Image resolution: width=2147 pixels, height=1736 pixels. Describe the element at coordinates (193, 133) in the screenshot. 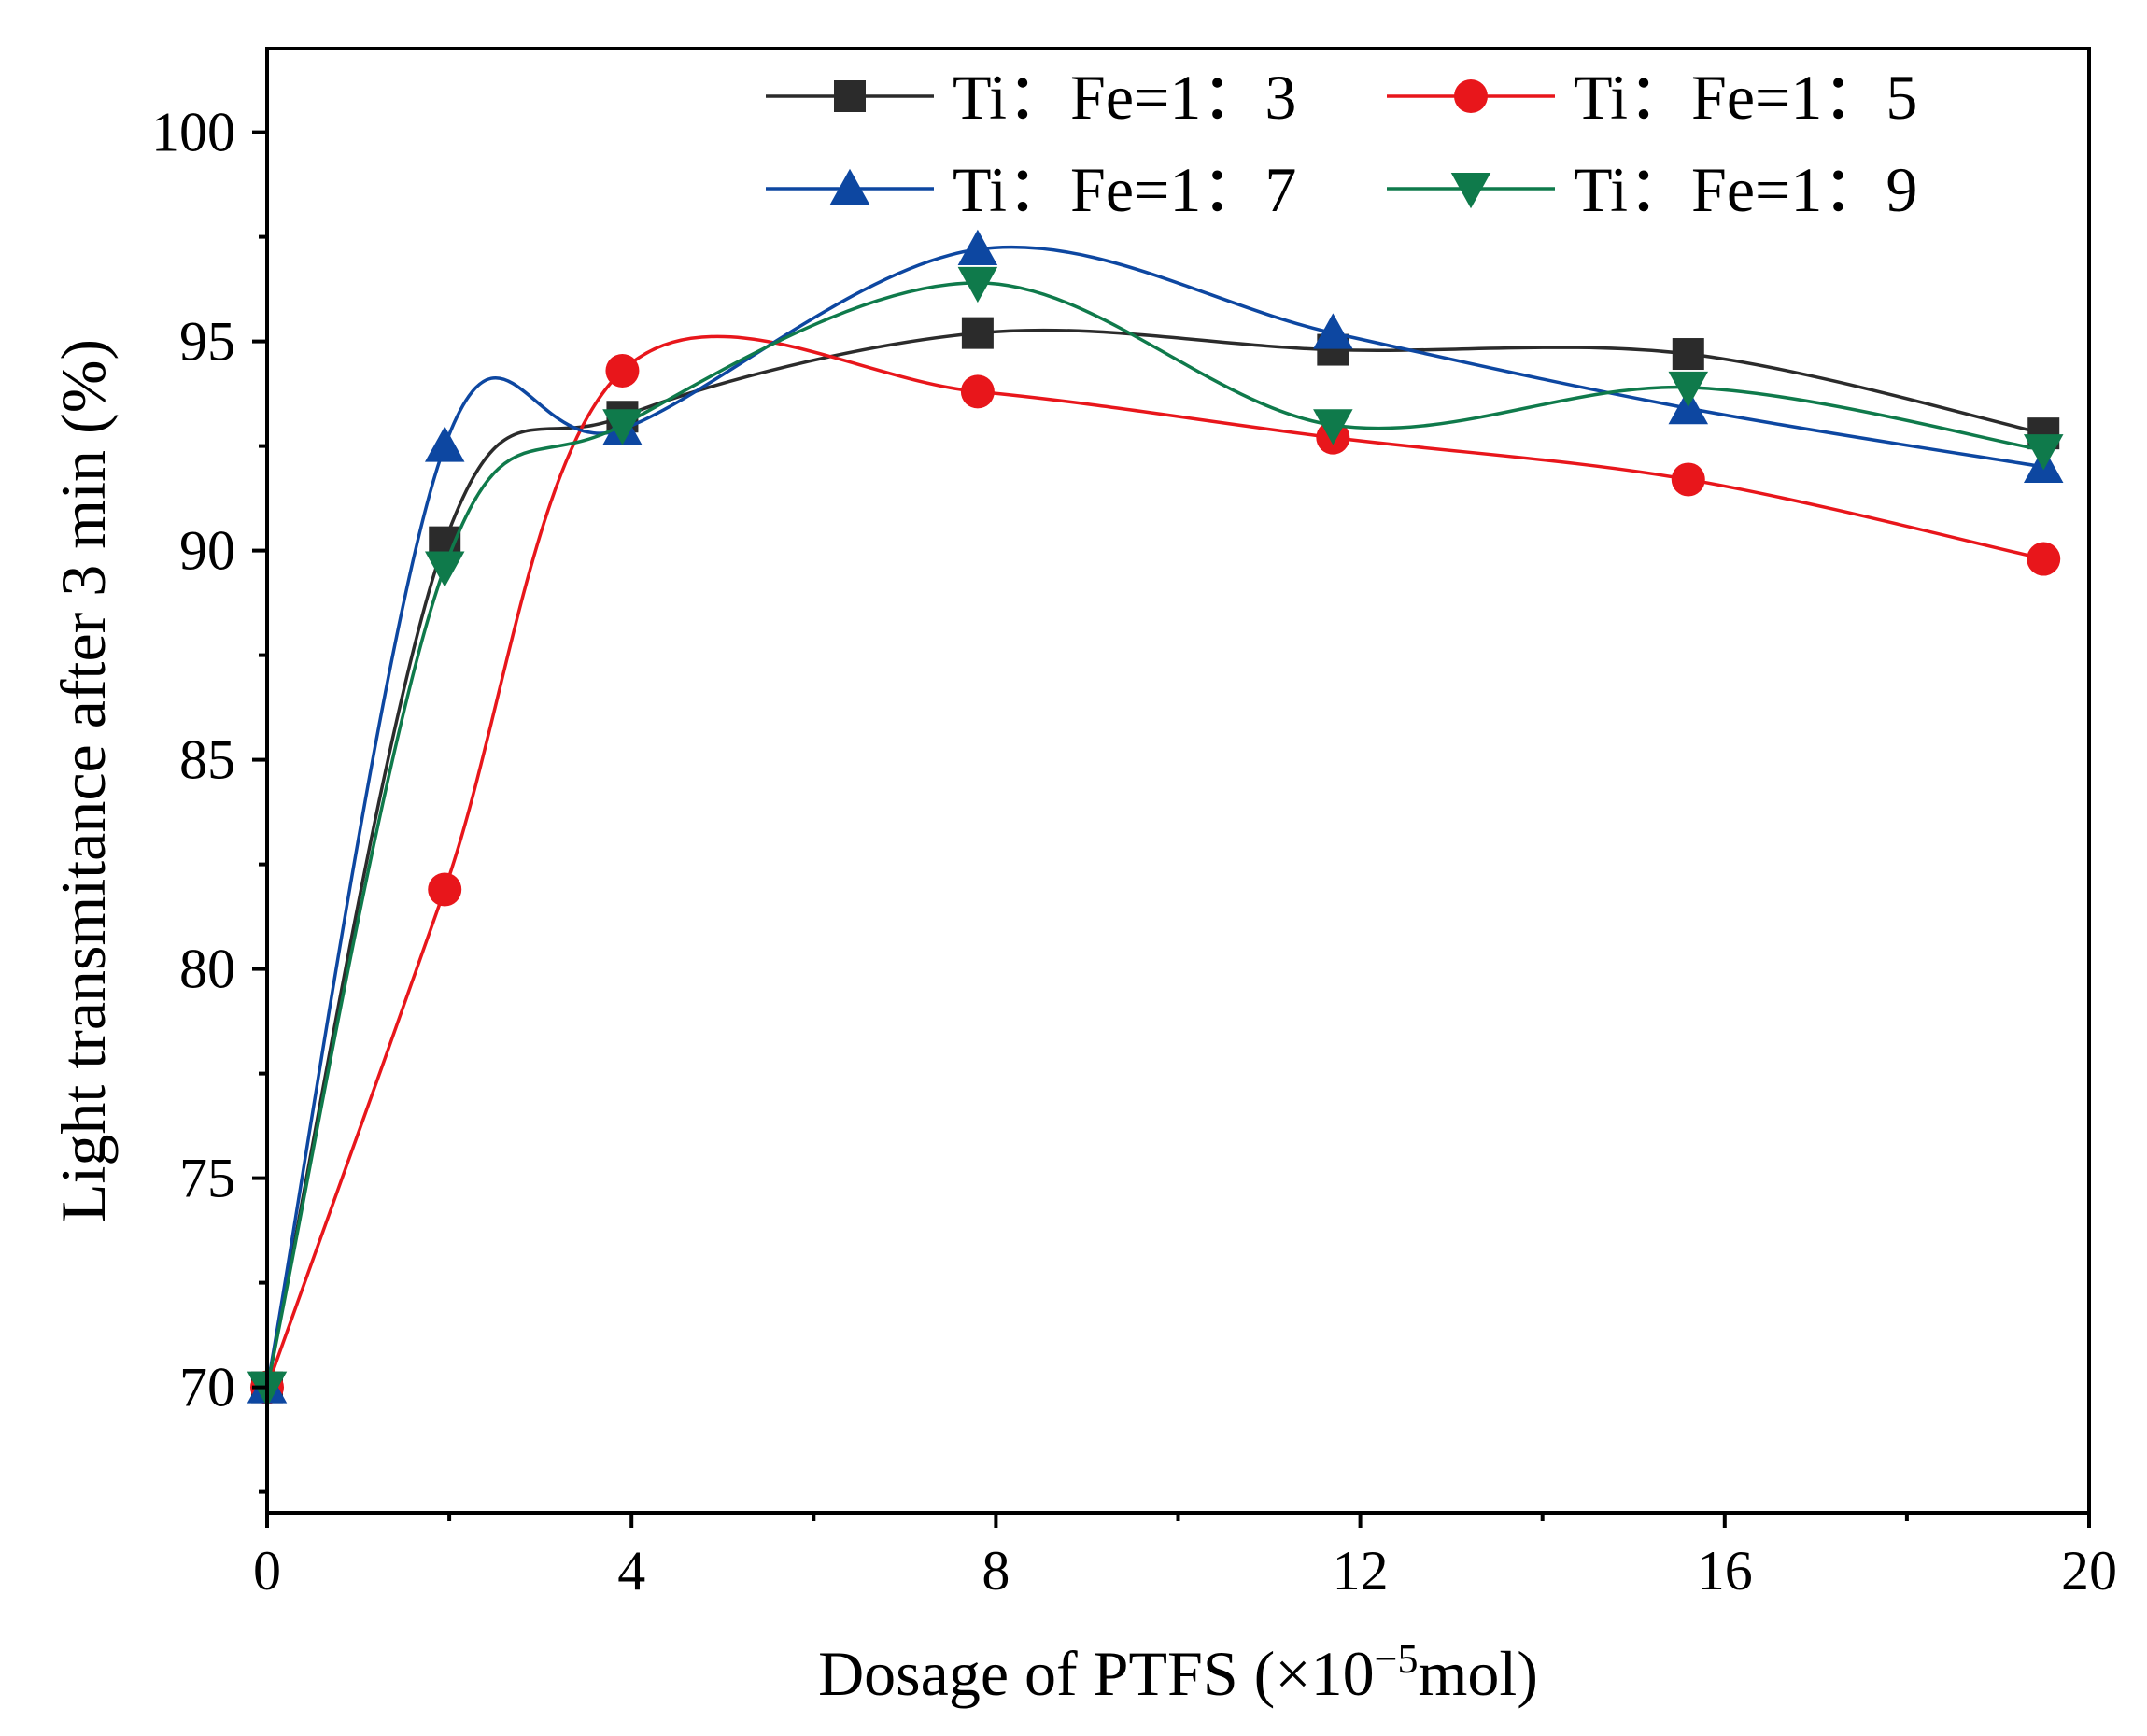

I see `y-tick-label: 100` at that location.